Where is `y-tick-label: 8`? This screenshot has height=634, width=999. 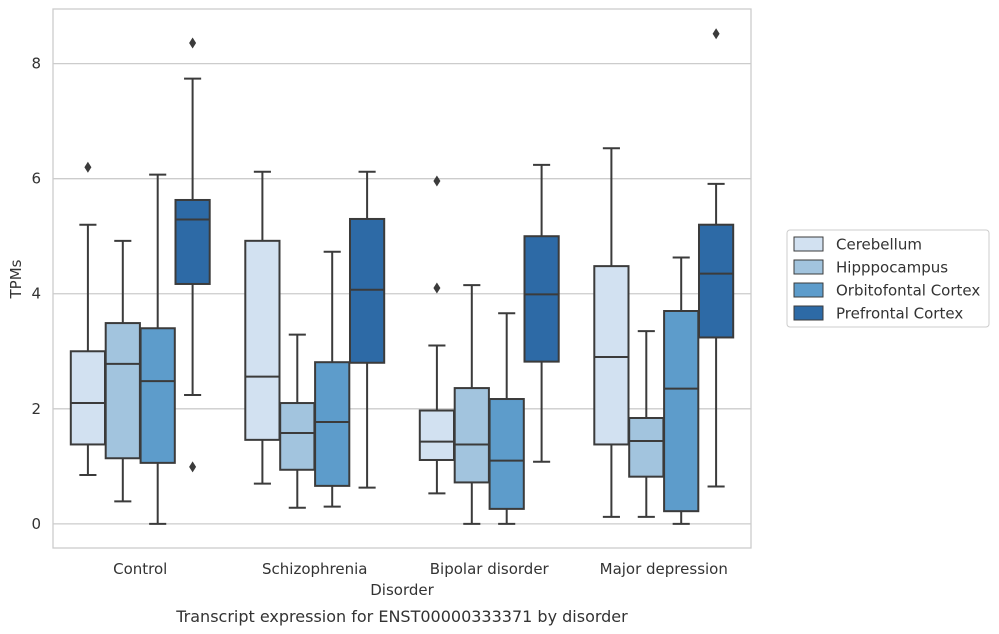 y-tick-label: 8 is located at coordinates (36, 64).